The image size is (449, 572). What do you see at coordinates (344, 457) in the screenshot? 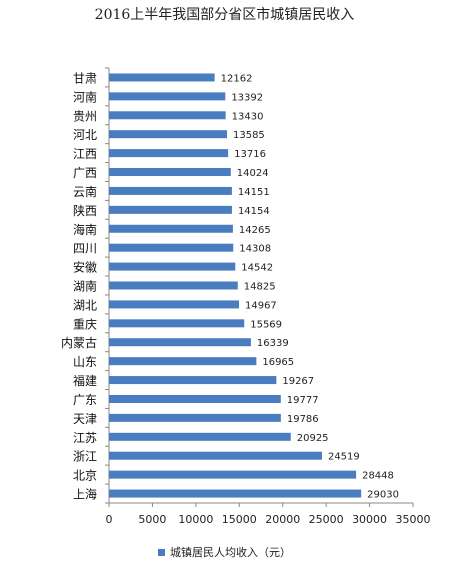
I see `data-label: 24519` at bounding box center [344, 457].